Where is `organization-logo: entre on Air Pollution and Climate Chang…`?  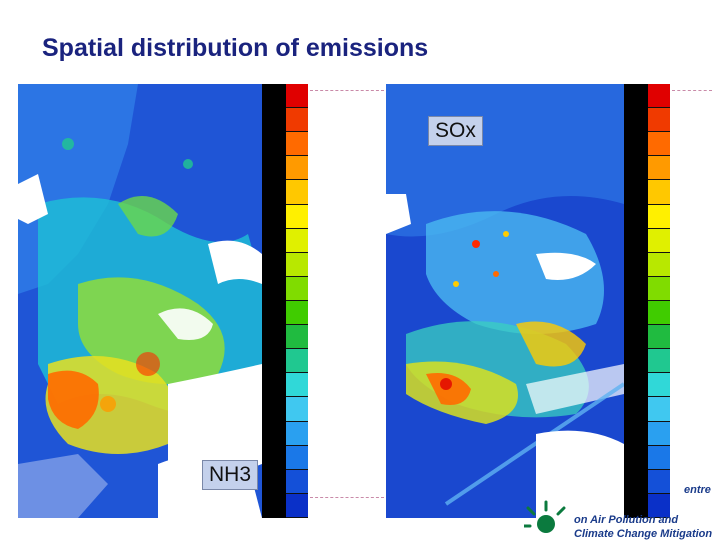 organization-logo: entre on Air Pollution and Climate Chang… is located at coordinates (622, 512).